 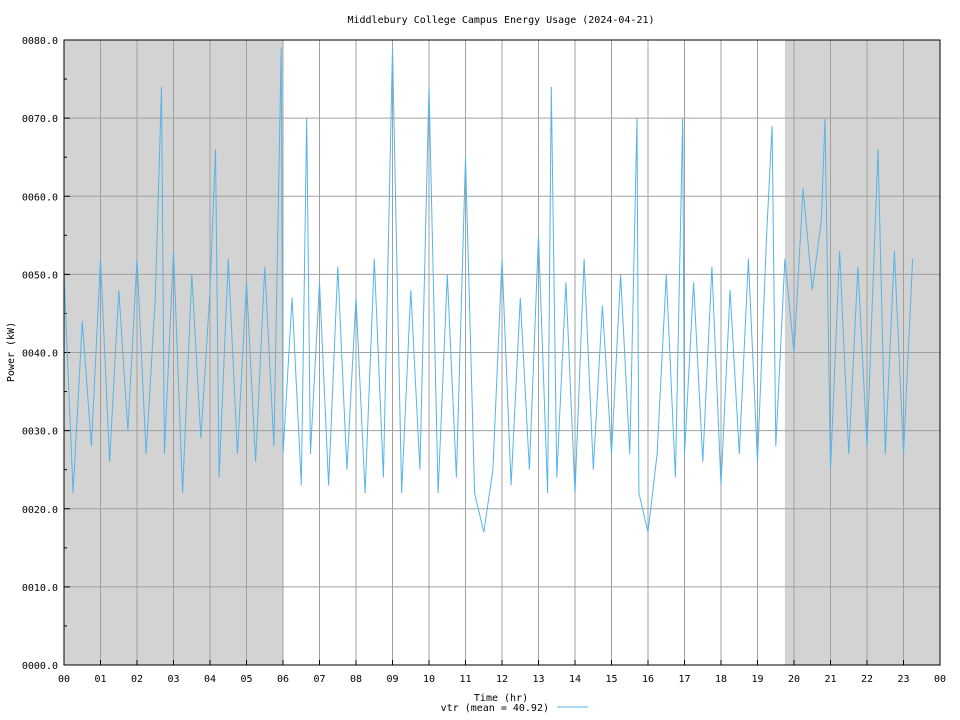 What do you see at coordinates (495, 708) in the screenshot?
I see `legend-label: vtr (mean = 40.92)` at bounding box center [495, 708].